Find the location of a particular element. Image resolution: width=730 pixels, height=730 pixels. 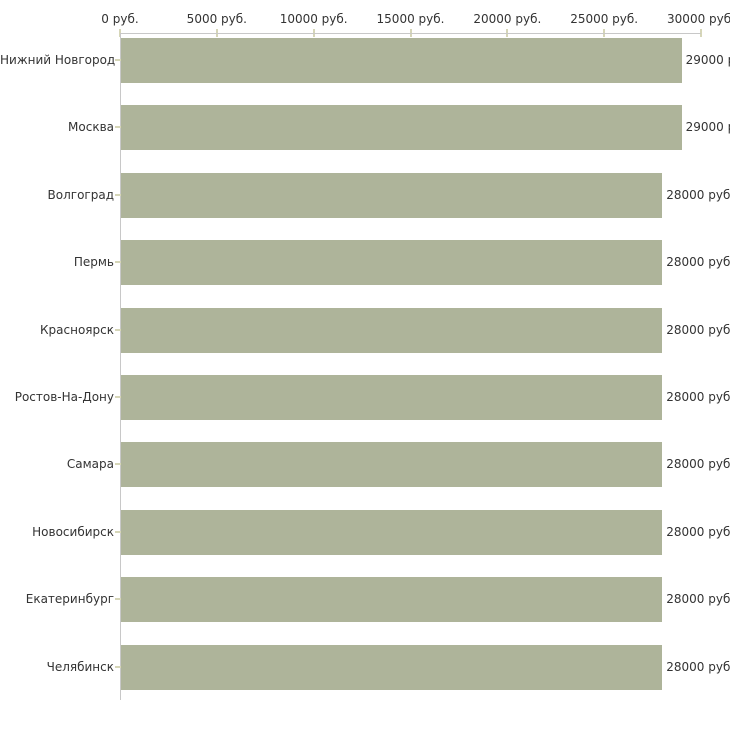

bar-row: Челябинск 28000 руб. is located at coordinates (365, 667).